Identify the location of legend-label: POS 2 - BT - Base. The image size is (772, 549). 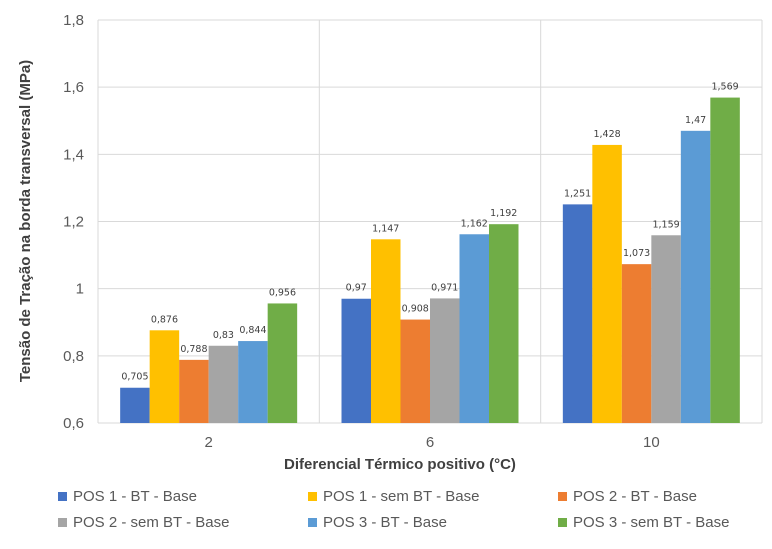
(635, 496).